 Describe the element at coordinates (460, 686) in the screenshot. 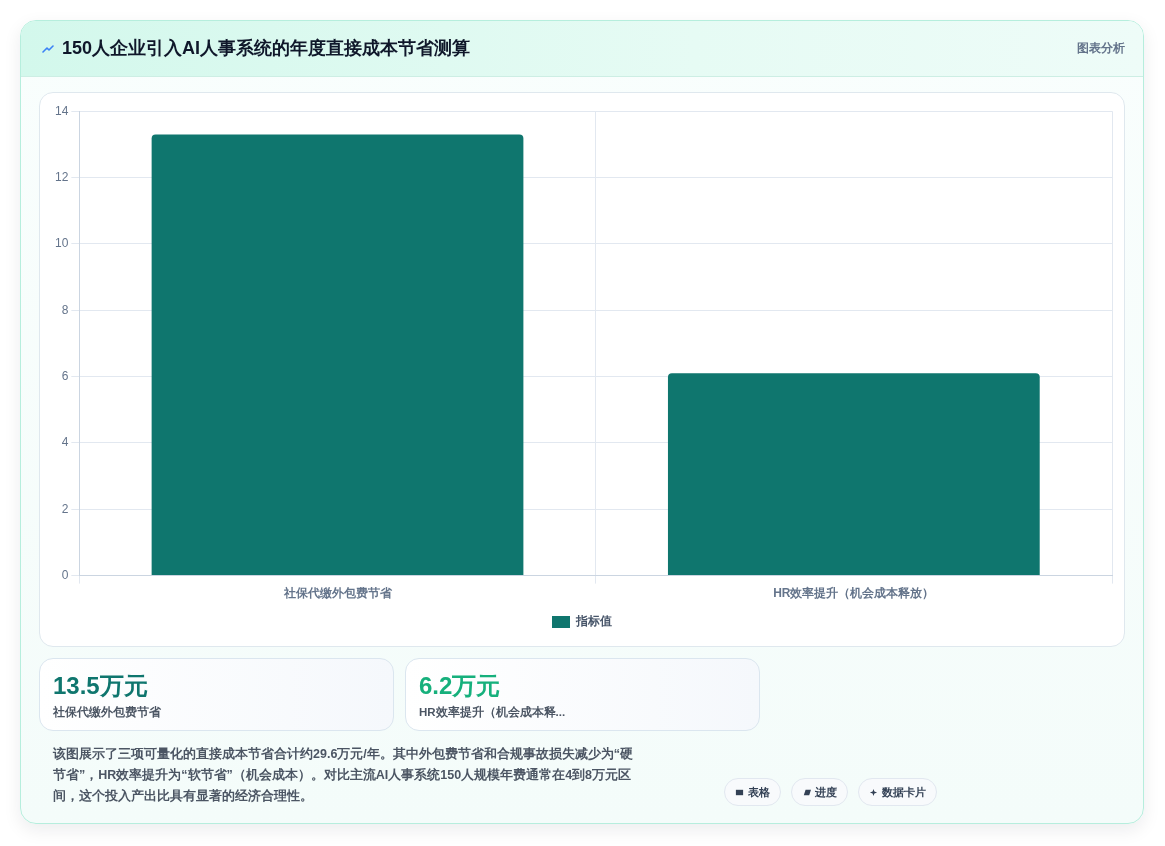

I see `text: 6.2万元` at that location.